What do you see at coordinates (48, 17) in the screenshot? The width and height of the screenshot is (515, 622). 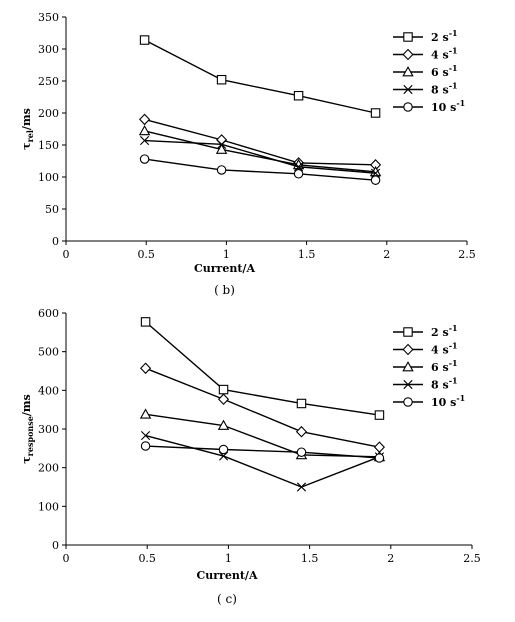 I see `y-tick-label: 350` at bounding box center [48, 17].